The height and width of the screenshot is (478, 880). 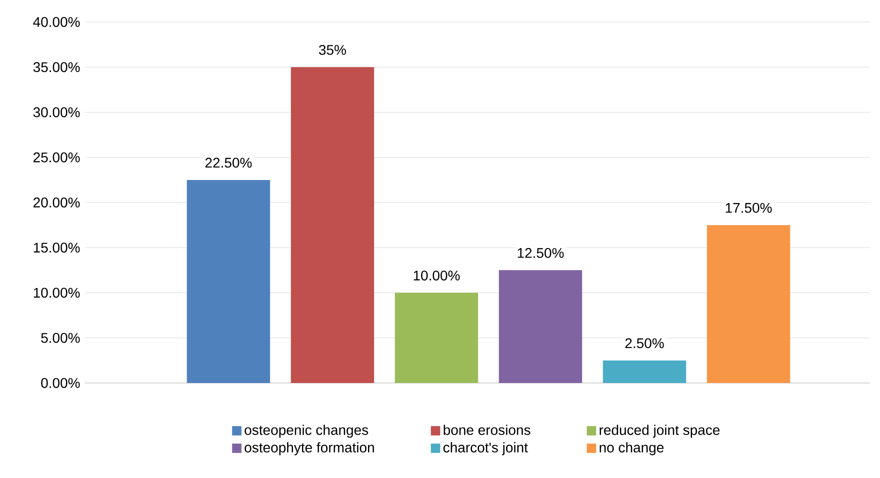 I want to click on legend-label: osteophyte formation, so click(x=309, y=449).